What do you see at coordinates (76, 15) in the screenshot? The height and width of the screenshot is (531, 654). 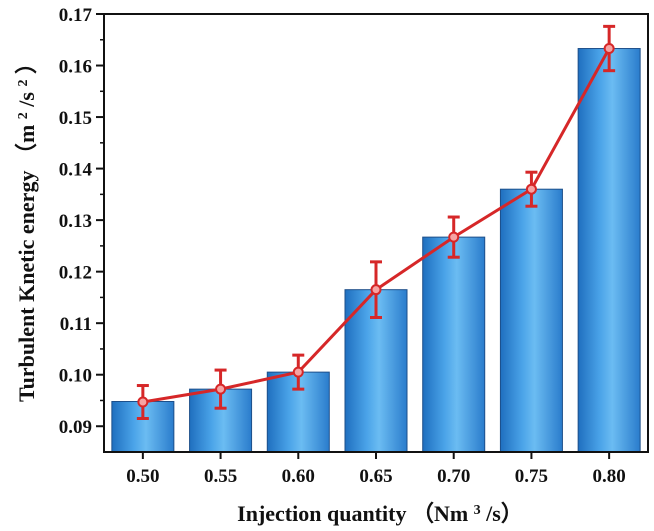 I see `y-tick-label-0.17: 0.17` at bounding box center [76, 15].